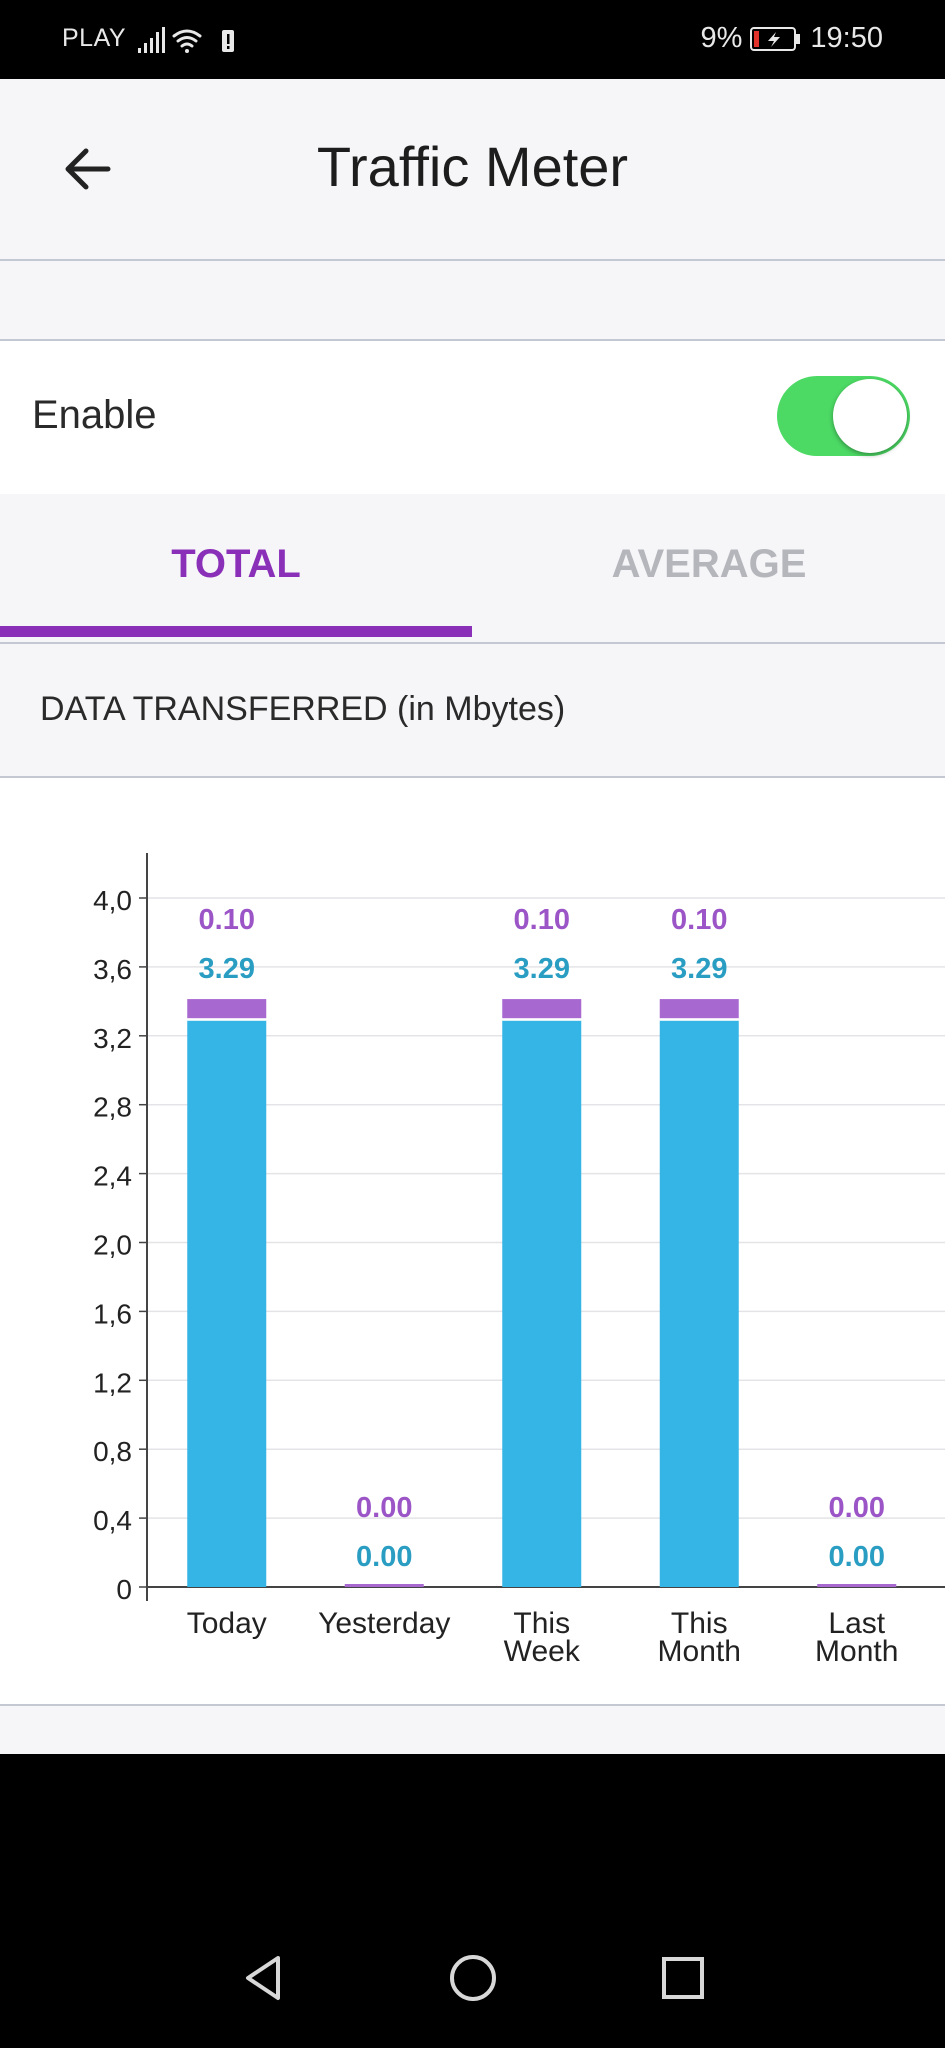  What do you see at coordinates (236, 563) in the screenshot?
I see `tab-total: TOTAL` at bounding box center [236, 563].